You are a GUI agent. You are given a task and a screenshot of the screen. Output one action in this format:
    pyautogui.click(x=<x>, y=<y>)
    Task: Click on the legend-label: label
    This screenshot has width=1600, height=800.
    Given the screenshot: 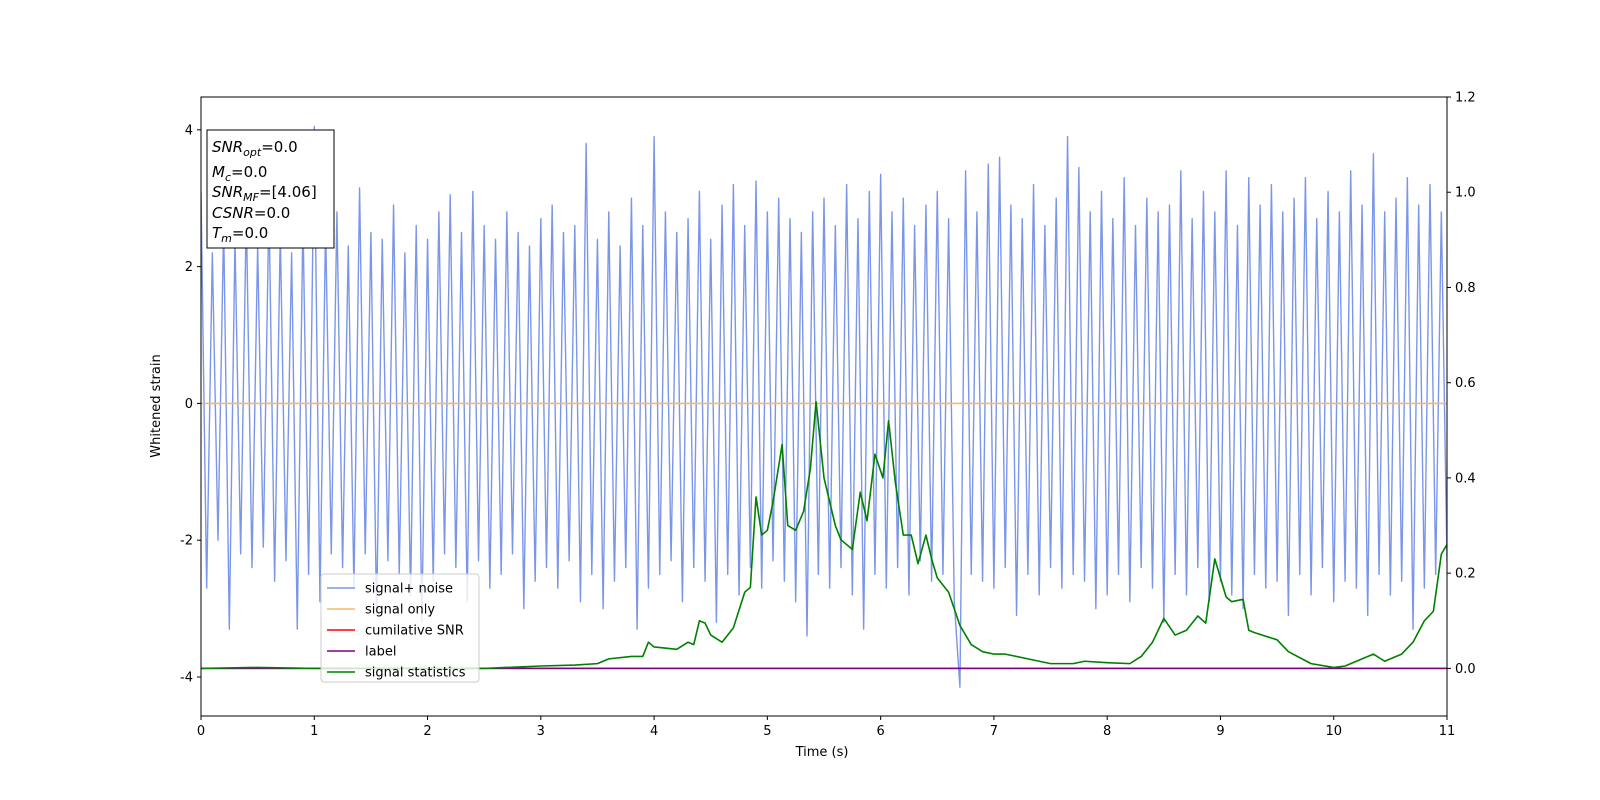 What is the action you would take?
    pyautogui.click(x=380, y=652)
    